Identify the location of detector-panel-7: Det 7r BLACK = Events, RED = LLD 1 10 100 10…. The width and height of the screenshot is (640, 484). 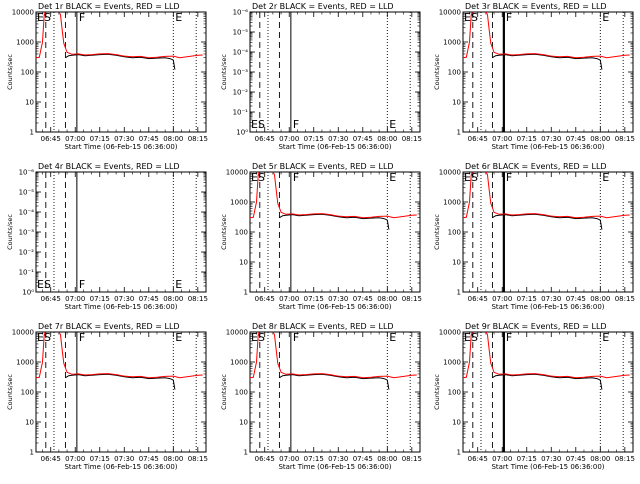
(107, 396).